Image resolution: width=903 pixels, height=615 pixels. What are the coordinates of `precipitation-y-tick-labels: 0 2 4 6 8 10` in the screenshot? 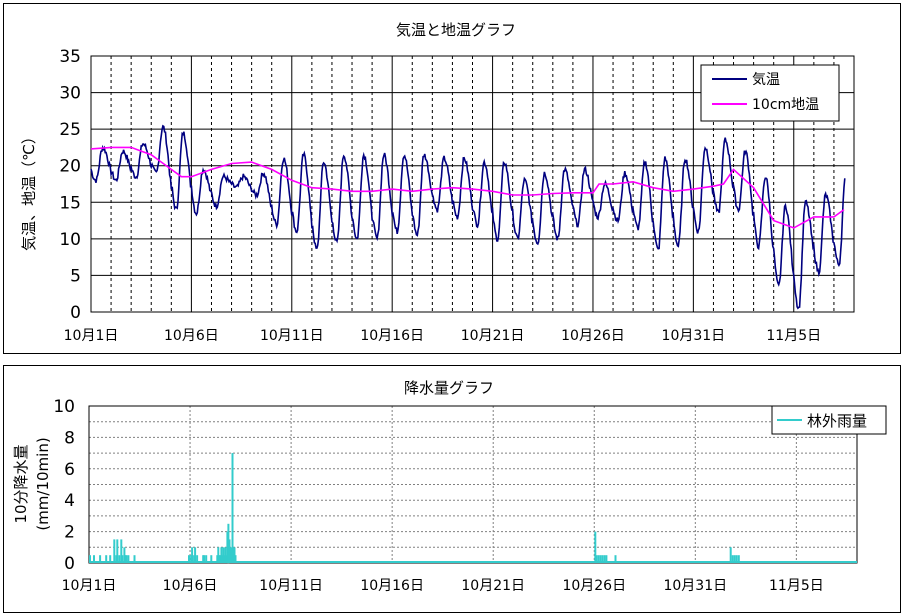 It's located at (64, 485).